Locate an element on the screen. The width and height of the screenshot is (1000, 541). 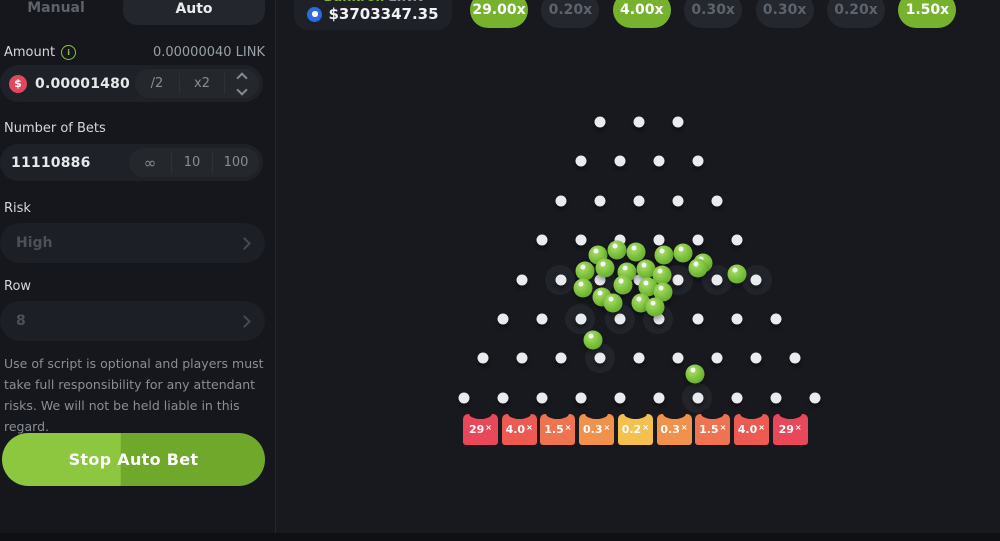
row-select: 8 is located at coordinates (132, 321).